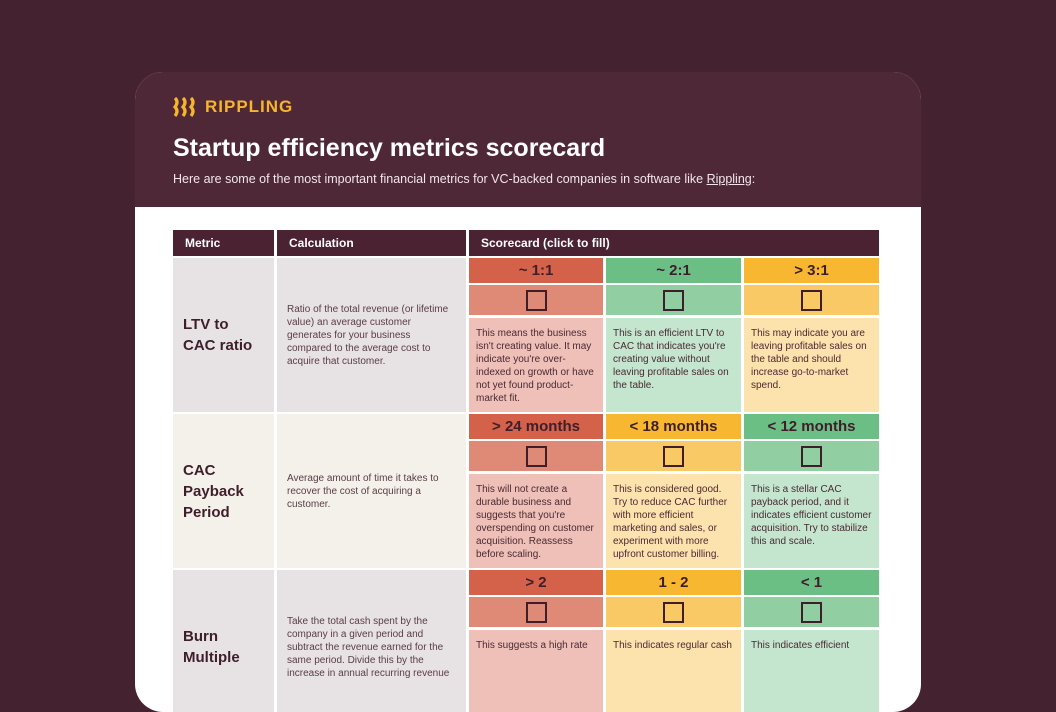  What do you see at coordinates (223, 335) in the screenshot?
I see `metric-cell: LTV to CAC ratio` at bounding box center [223, 335].